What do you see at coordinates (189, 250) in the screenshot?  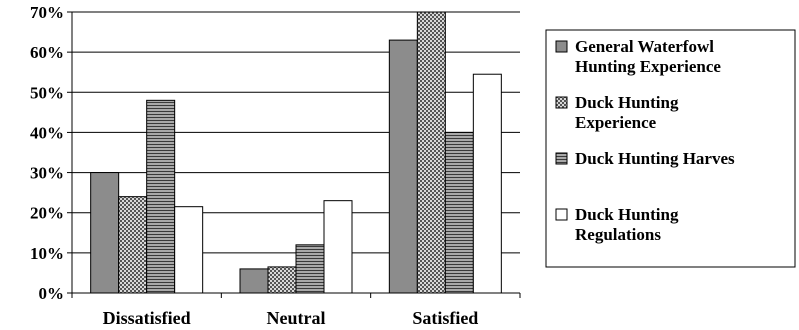 I see `bar-4-dissatisfied` at bounding box center [189, 250].